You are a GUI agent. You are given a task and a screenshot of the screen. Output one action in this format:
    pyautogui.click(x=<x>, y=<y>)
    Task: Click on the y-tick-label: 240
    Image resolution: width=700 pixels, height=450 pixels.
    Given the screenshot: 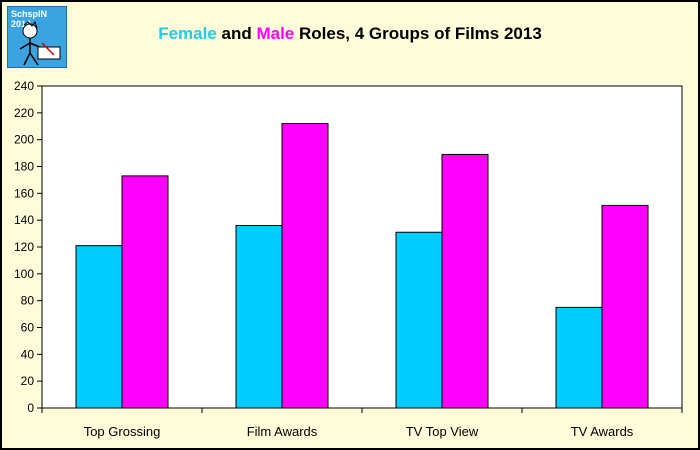 What is the action you would take?
    pyautogui.click(x=24, y=86)
    